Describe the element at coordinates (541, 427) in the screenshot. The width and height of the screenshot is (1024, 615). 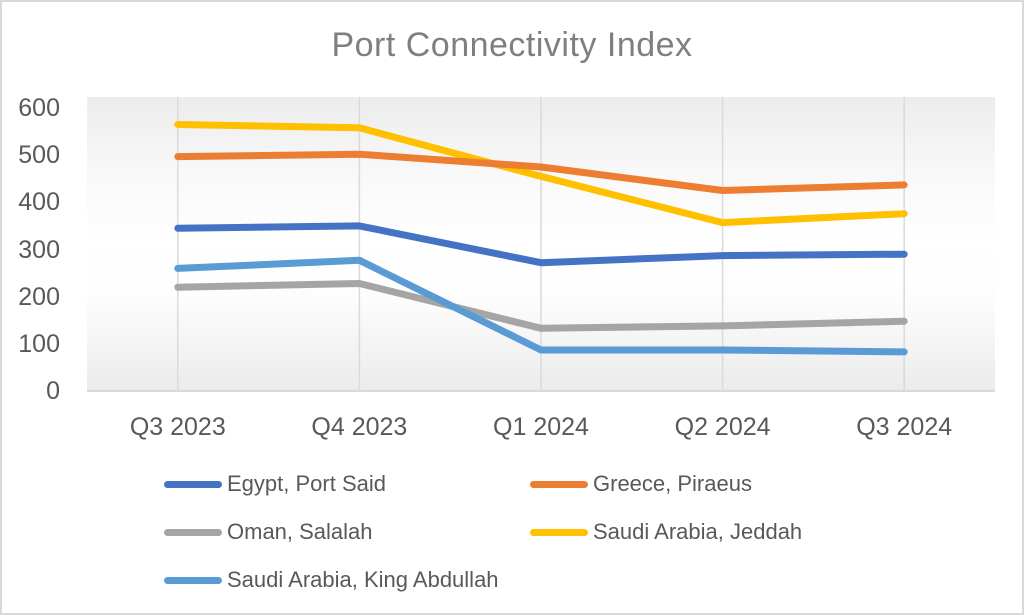
I see `x-category-label-q1-2024: Q1 2024` at that location.